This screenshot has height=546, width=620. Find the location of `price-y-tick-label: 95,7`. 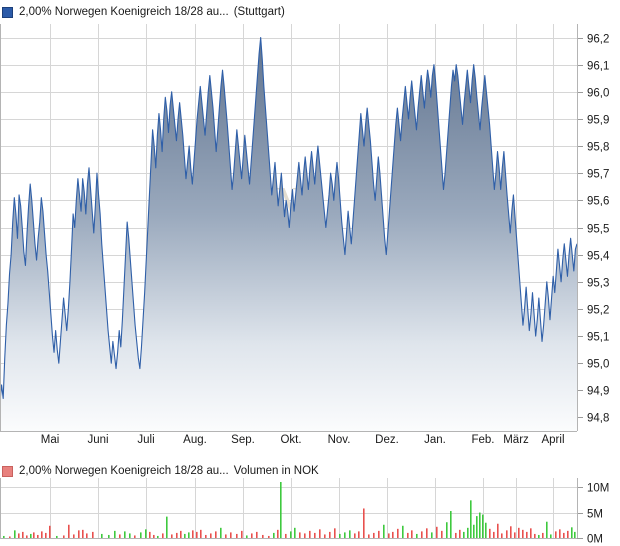

price-y-tick-label: 95,7 is located at coordinates (598, 175).